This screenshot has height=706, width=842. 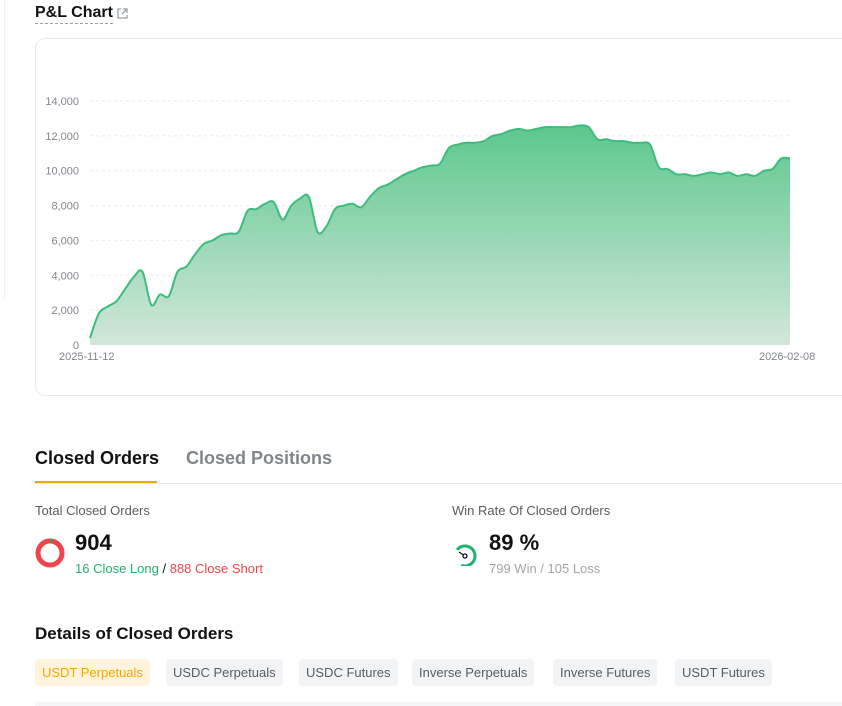 I want to click on x-tick-label: 2025-11-12, so click(x=86, y=357).